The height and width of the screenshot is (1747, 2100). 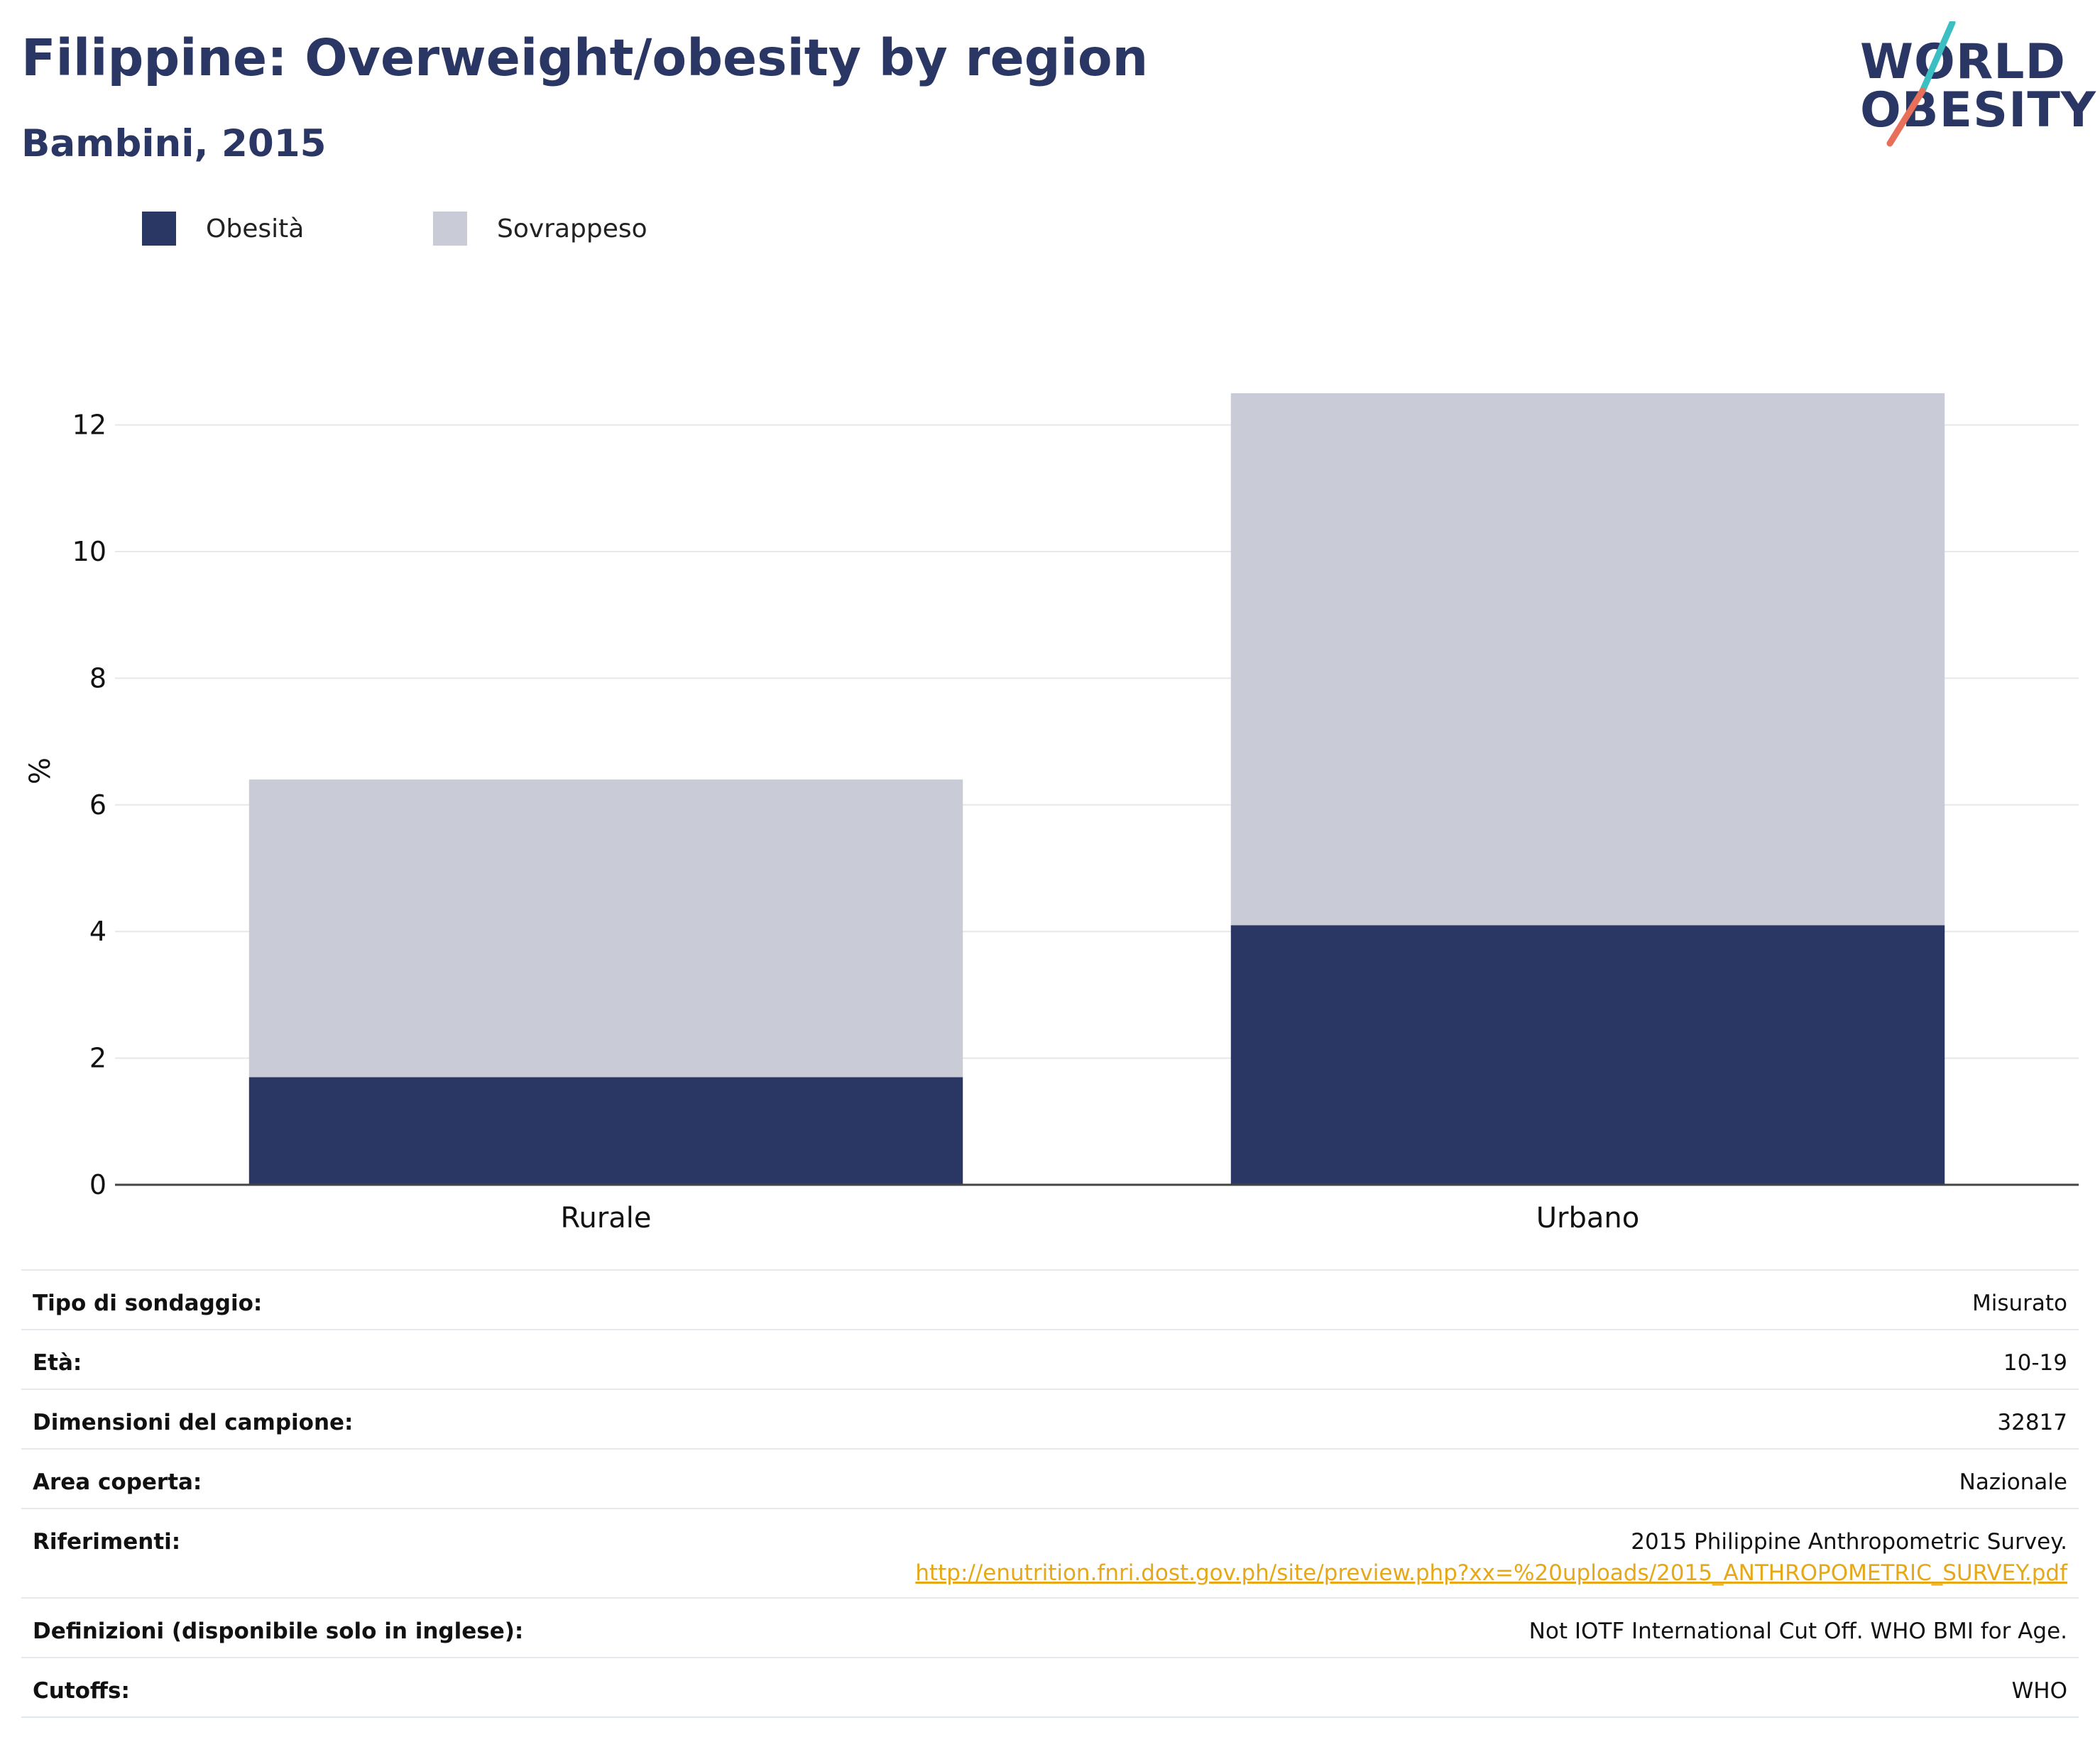 What do you see at coordinates (1963, 62) in the screenshot?
I see `logo-line-1: WORLD` at bounding box center [1963, 62].